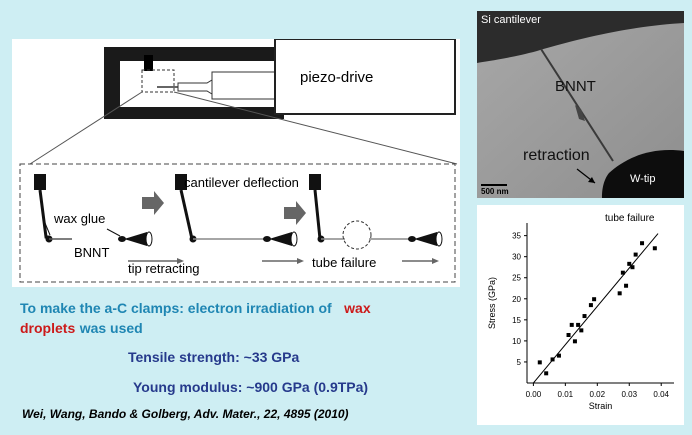  I want to click on scale-label: 500 nm, so click(495, 191).